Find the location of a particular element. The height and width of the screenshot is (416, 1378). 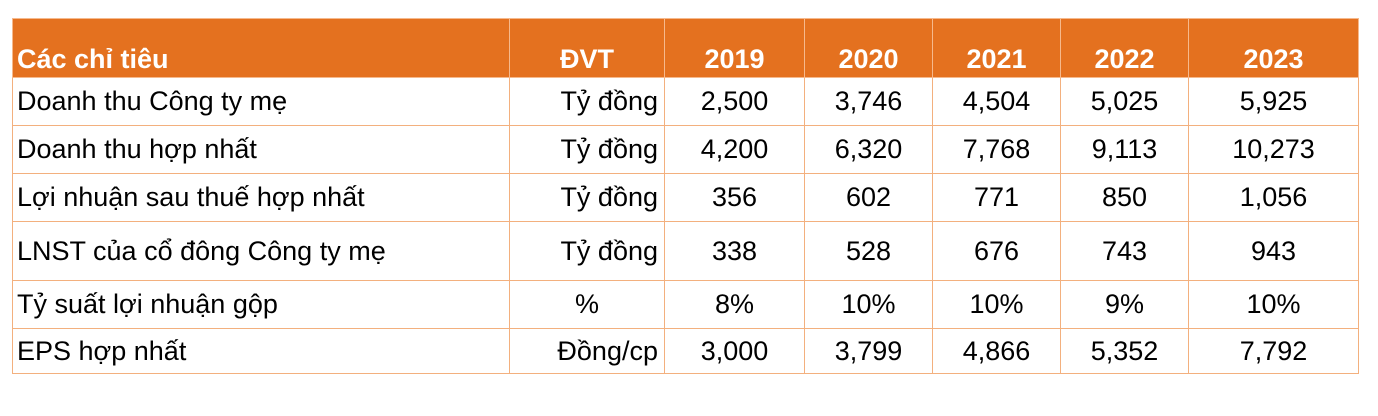

header-year-2020: 2020 is located at coordinates (868, 48).